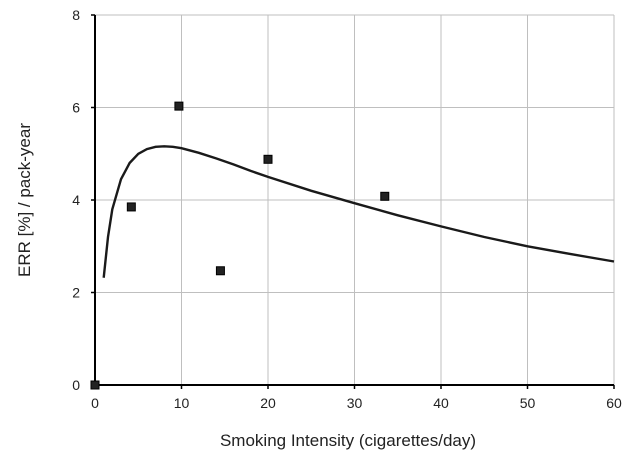 The width and height of the screenshot is (629, 450). What do you see at coordinates (355, 403) in the screenshot?
I see `x-tick-label: 30` at bounding box center [355, 403].